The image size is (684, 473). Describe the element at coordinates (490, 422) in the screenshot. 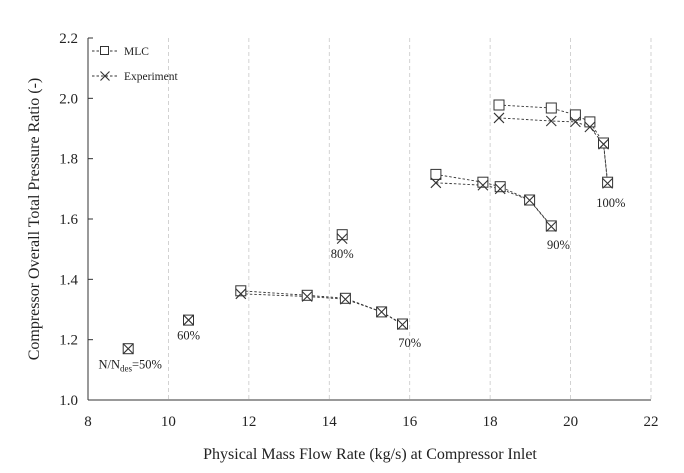

I see `x-tick-label: 18` at that location.